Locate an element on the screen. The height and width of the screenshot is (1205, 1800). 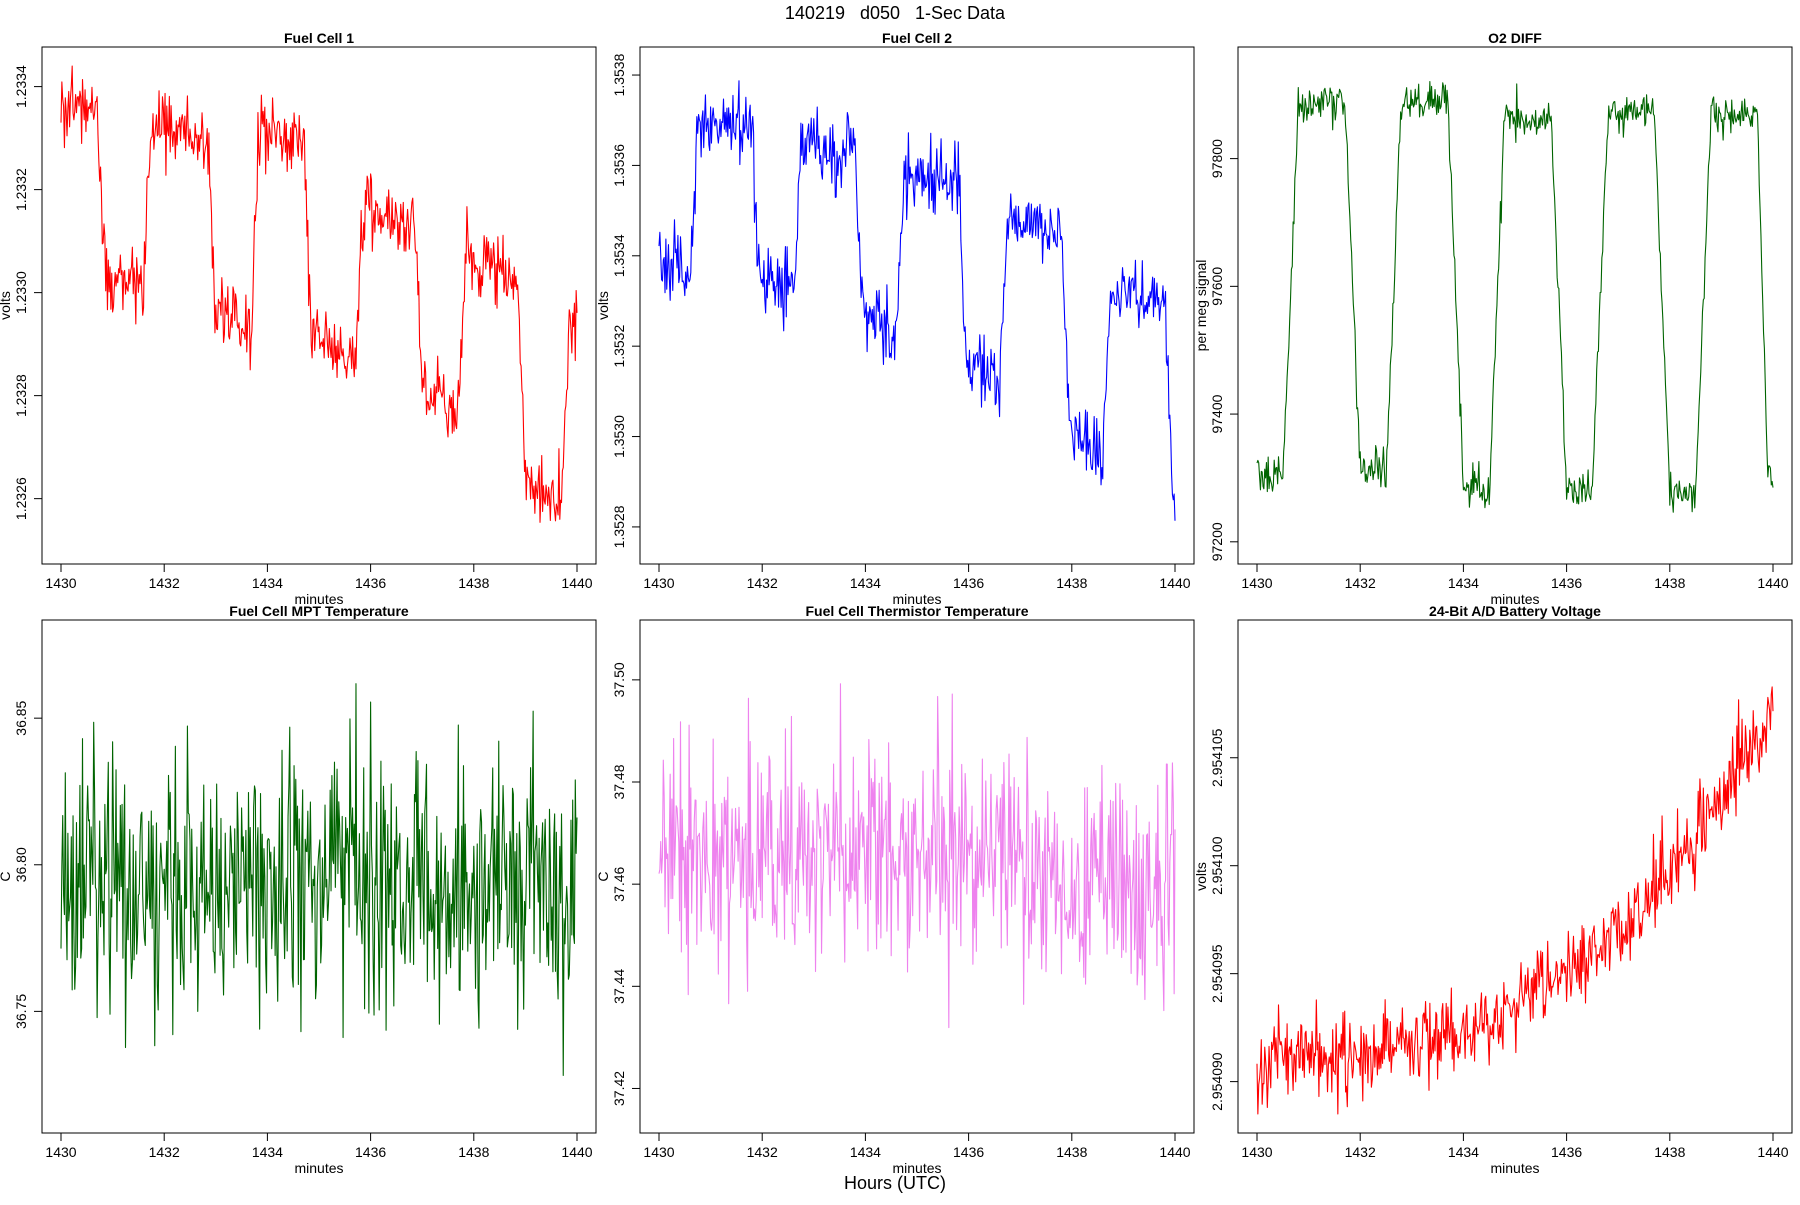
panel-title: Fuel Cell MPT Temperature is located at coordinates (319, 611).